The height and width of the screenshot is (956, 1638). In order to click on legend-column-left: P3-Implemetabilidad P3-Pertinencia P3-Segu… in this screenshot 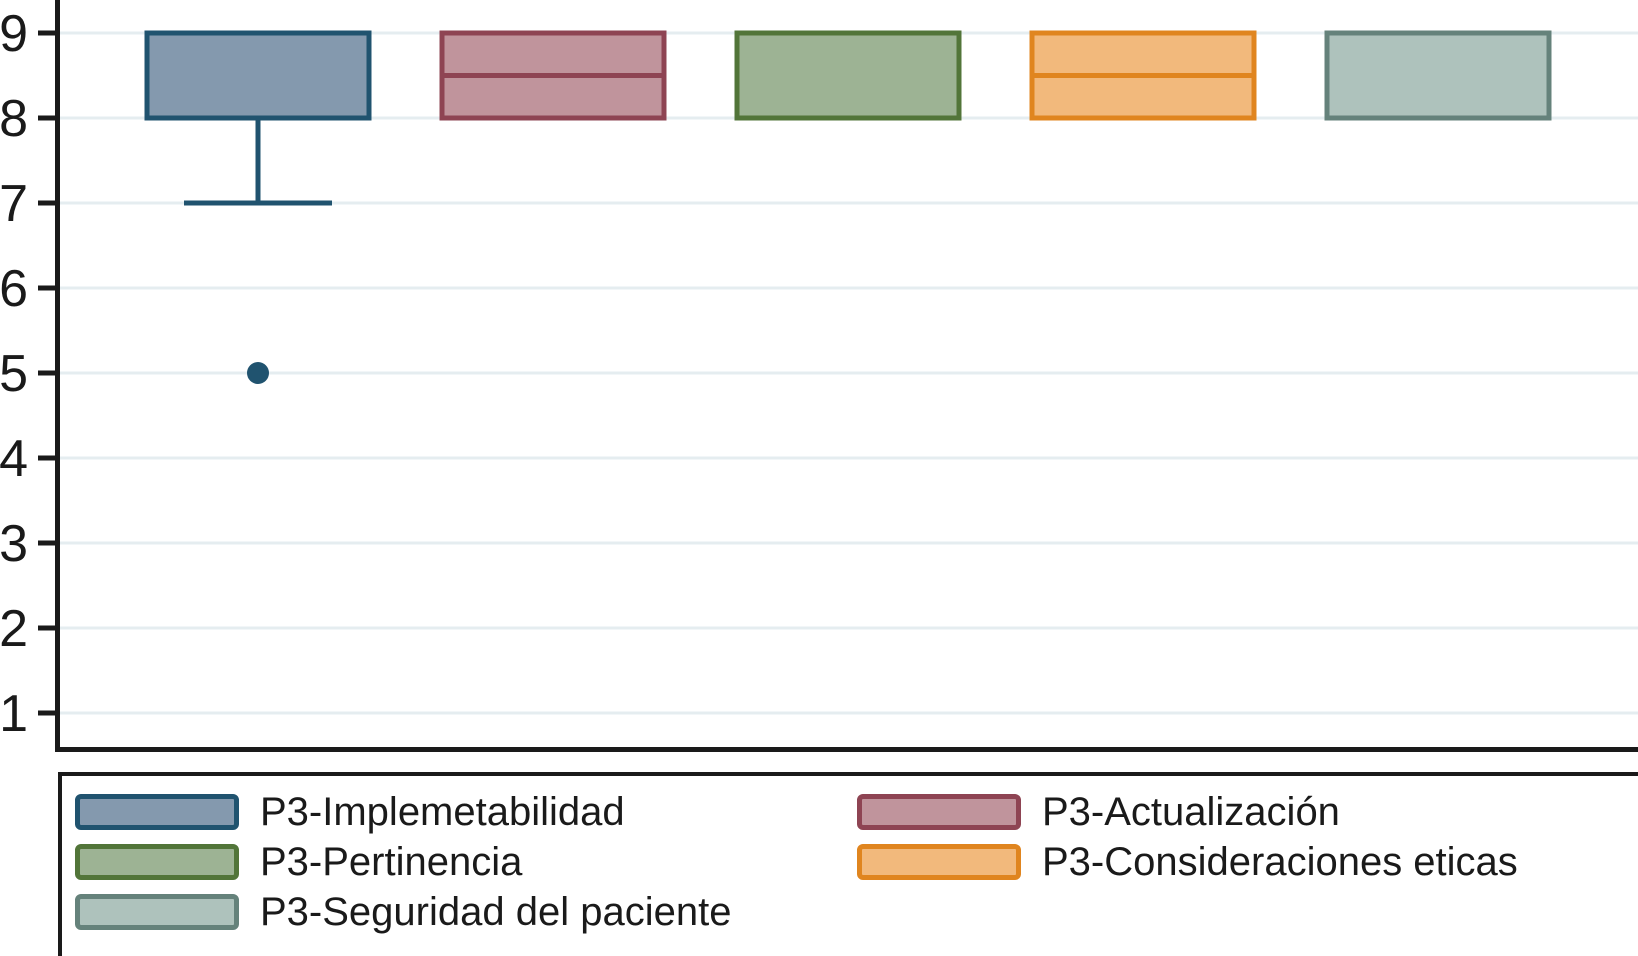, I will do `click(466, 871)`.